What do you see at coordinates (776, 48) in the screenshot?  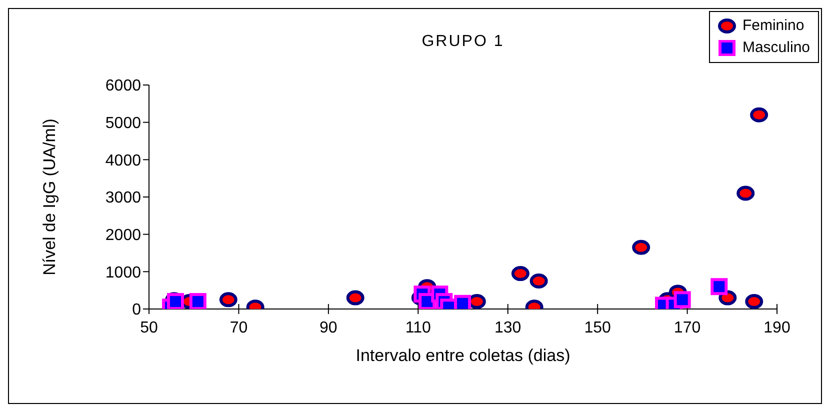 I see `legend-label: Masculino` at bounding box center [776, 48].